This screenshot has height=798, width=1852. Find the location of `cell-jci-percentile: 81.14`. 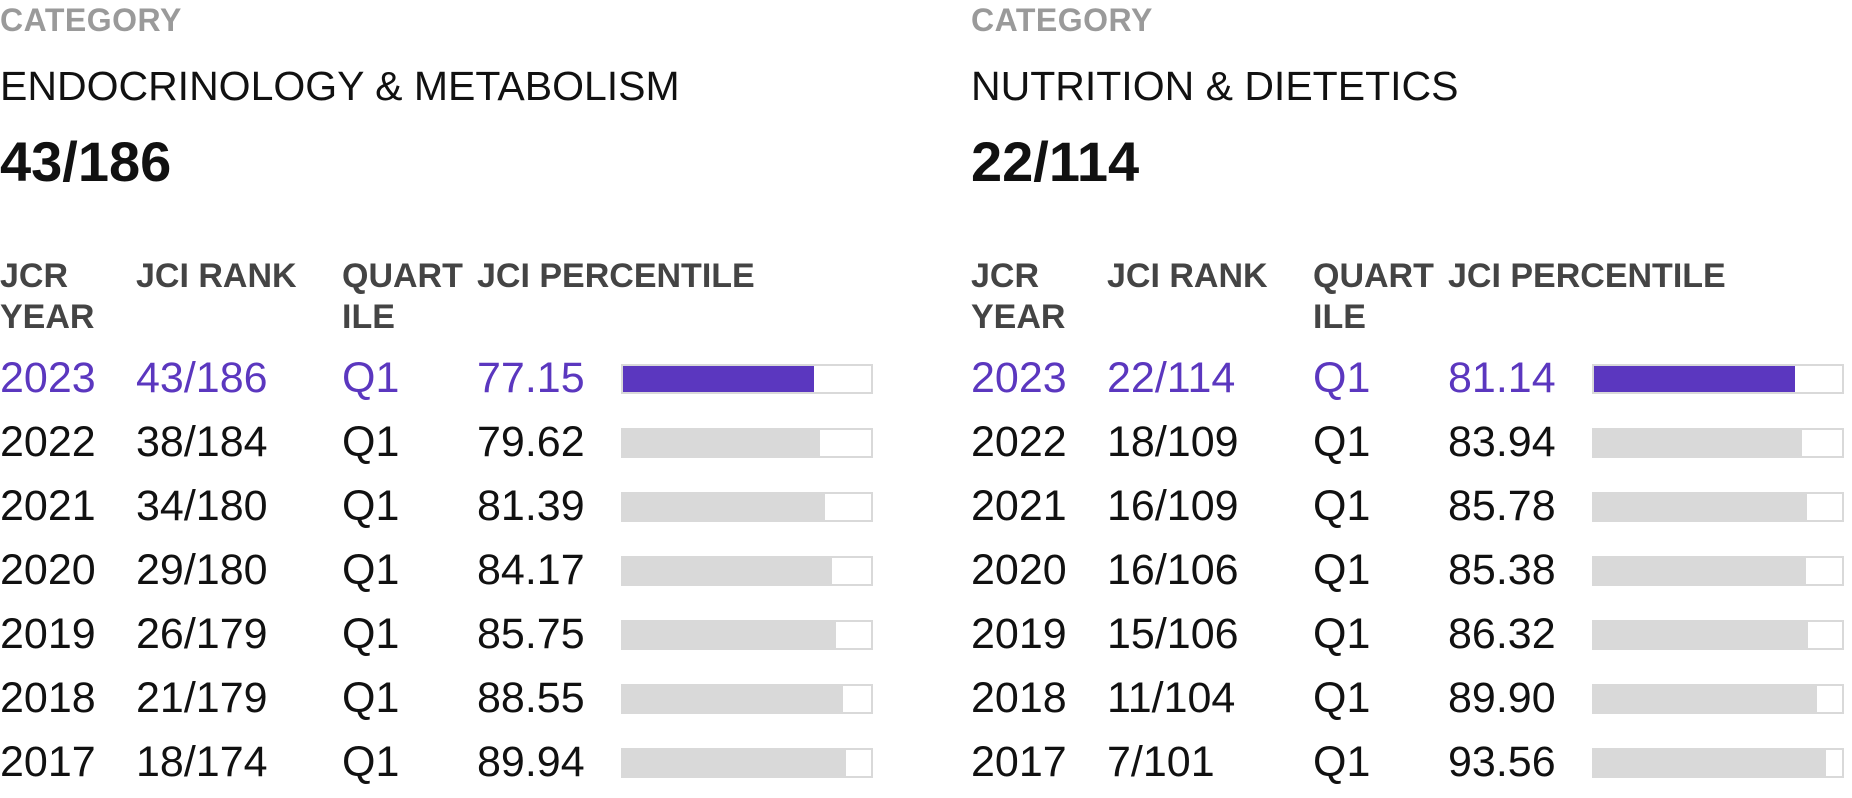

cell-jci-percentile: 81.14 is located at coordinates (1502, 378).